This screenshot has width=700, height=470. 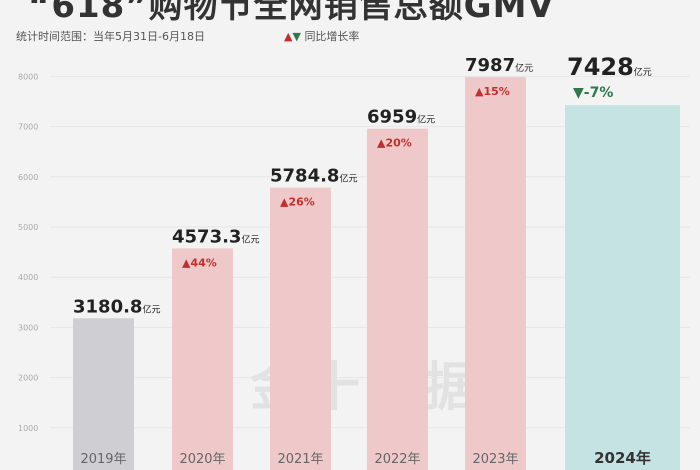 What do you see at coordinates (397, 459) in the screenshot?
I see `x-tick-label: 2022年` at bounding box center [397, 459].